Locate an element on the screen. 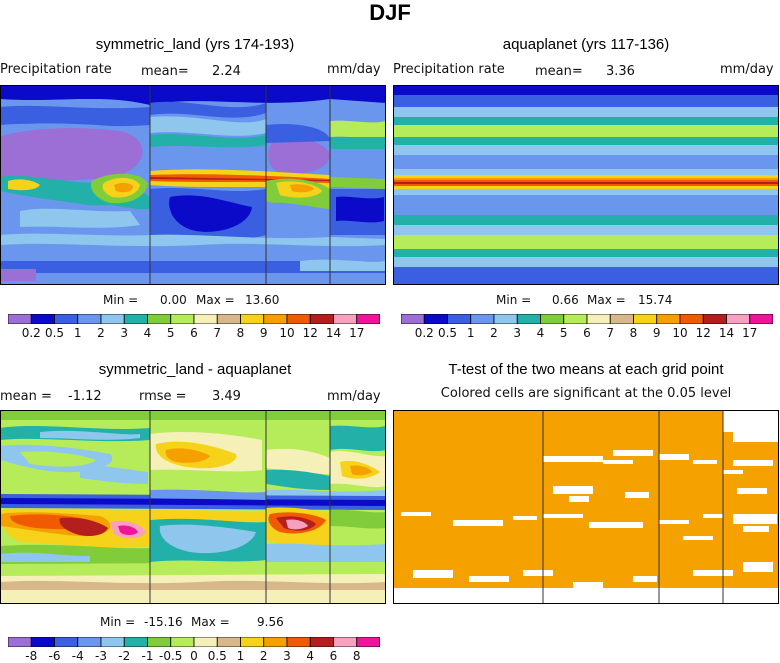  panel3-heatmap is located at coordinates (193, 507).